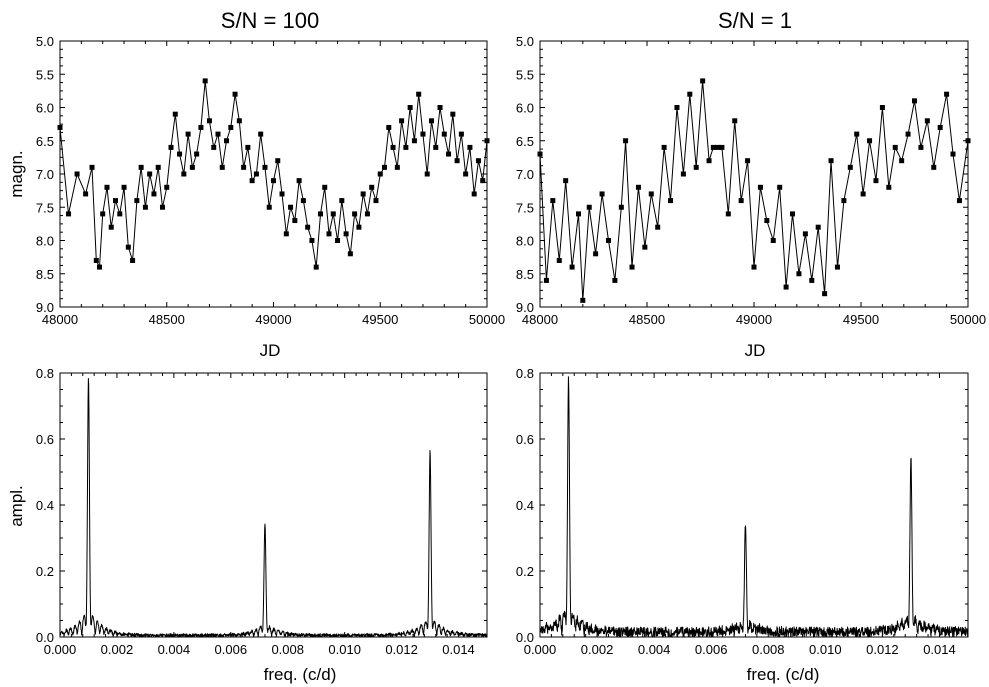 Image resolution: width=989 pixels, height=687 pixels. What do you see at coordinates (647, 319) in the screenshot?
I see `x-tick-label: 48500` at bounding box center [647, 319].